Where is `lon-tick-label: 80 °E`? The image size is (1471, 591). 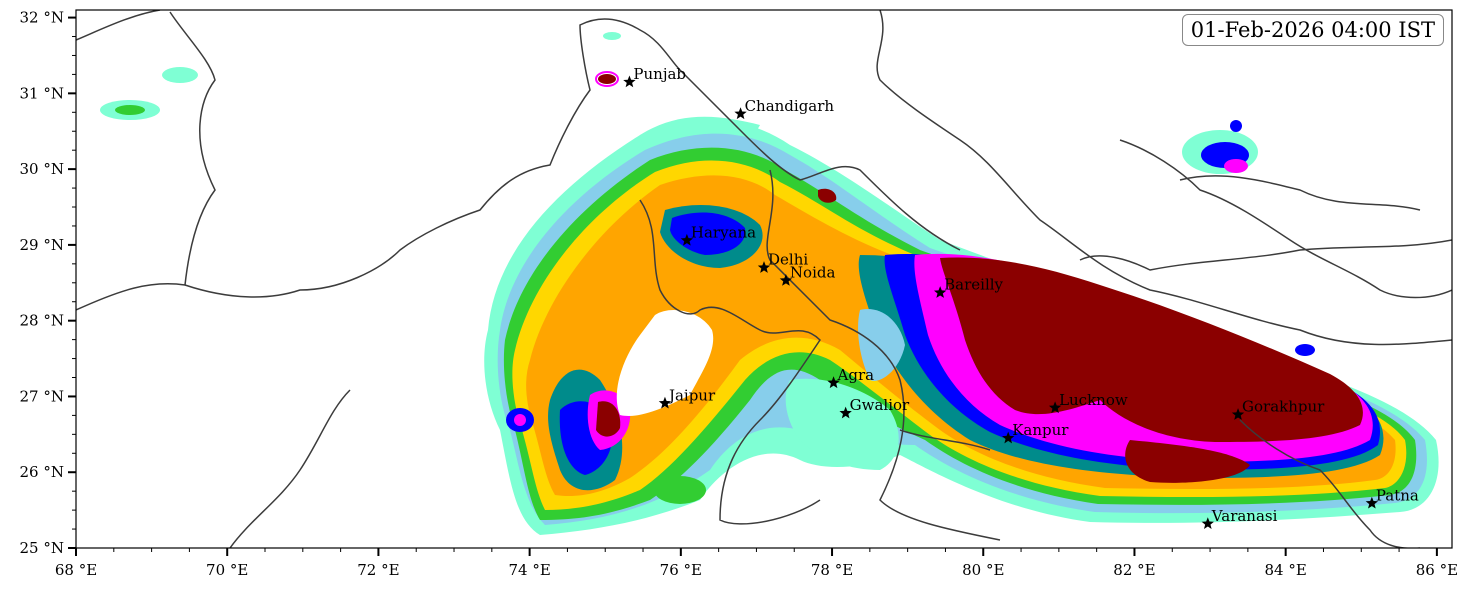 lon-tick-label: 80 °E is located at coordinates (983, 570).